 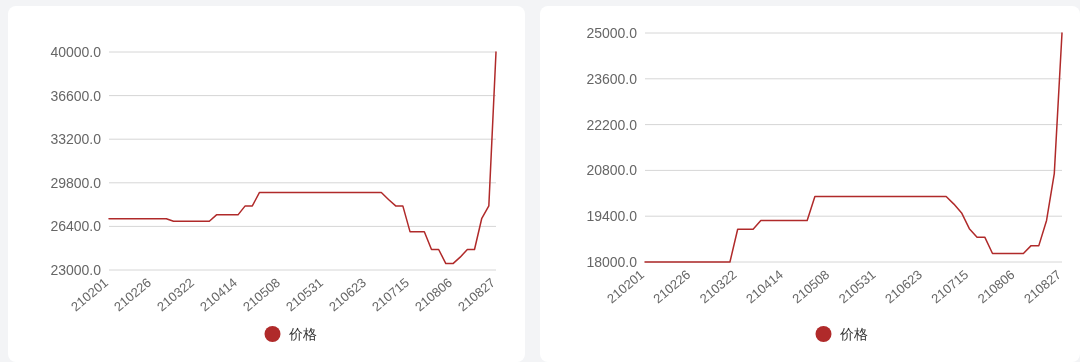 I want to click on y-tick-label: 22200.0, so click(x=612, y=124).